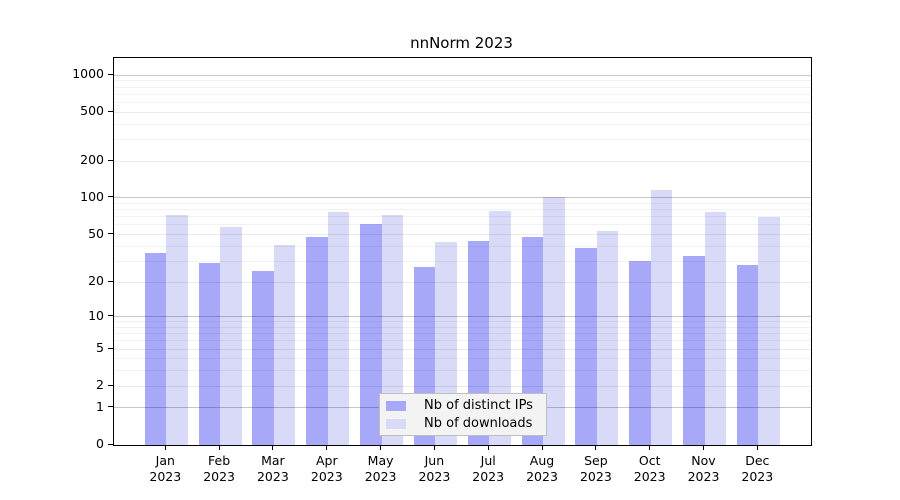 The height and width of the screenshot is (500, 900). I want to click on bar-downloads-apr, so click(338, 328).